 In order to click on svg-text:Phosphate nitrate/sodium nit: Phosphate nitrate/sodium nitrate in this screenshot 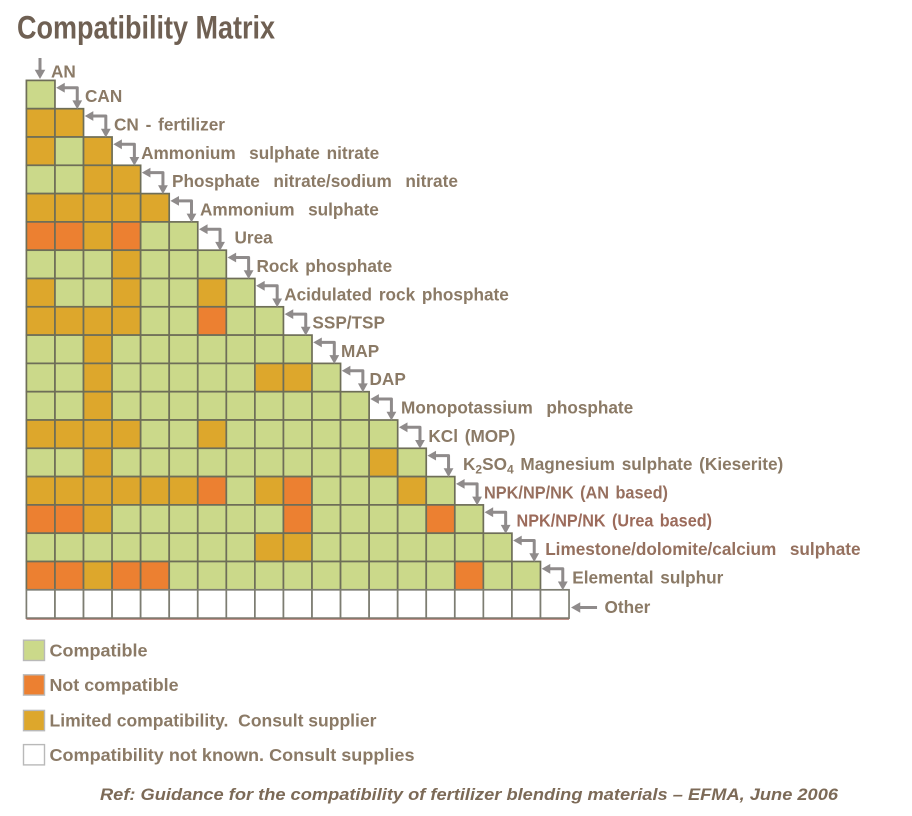, I will do `click(315, 181)`.